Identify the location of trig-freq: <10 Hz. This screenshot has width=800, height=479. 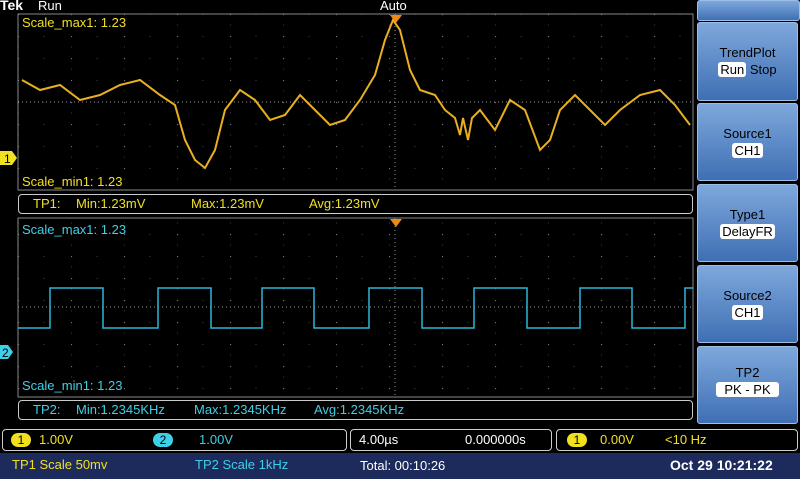
(686, 439).